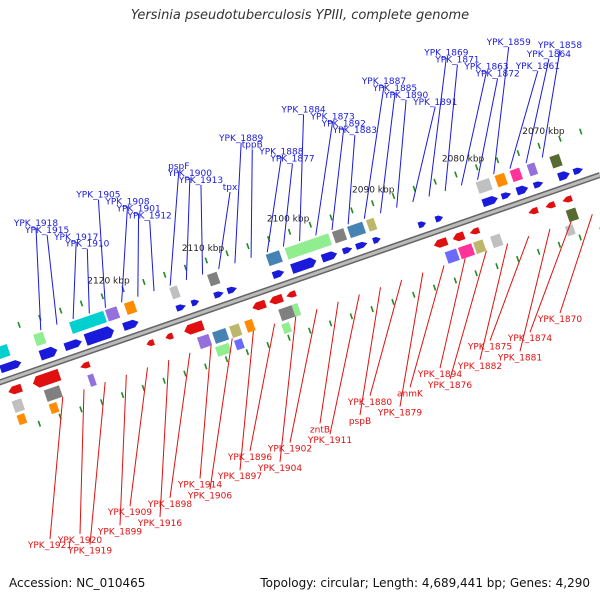 The height and width of the screenshot is (600, 600). Describe the element at coordinates (479, 367) in the screenshot. I see `gene-label: YPK_1882` at that location.